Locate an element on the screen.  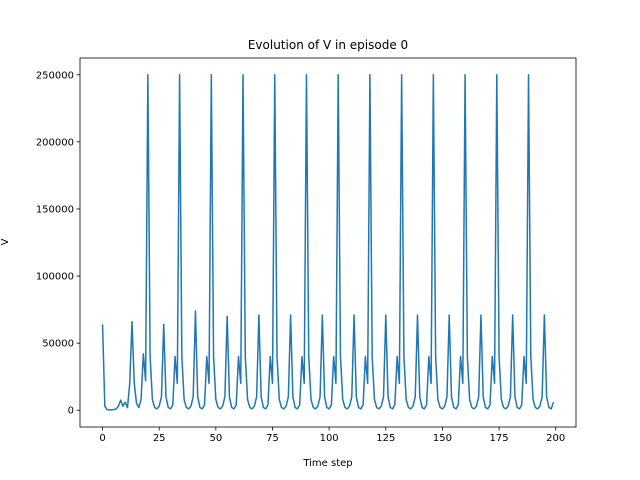
y-tick-label: 0 is located at coordinates (71, 411).